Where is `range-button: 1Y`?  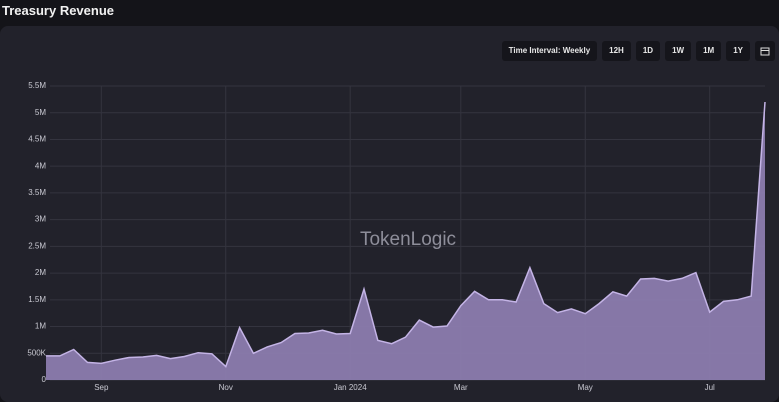 range-button: 1Y is located at coordinates (738, 51).